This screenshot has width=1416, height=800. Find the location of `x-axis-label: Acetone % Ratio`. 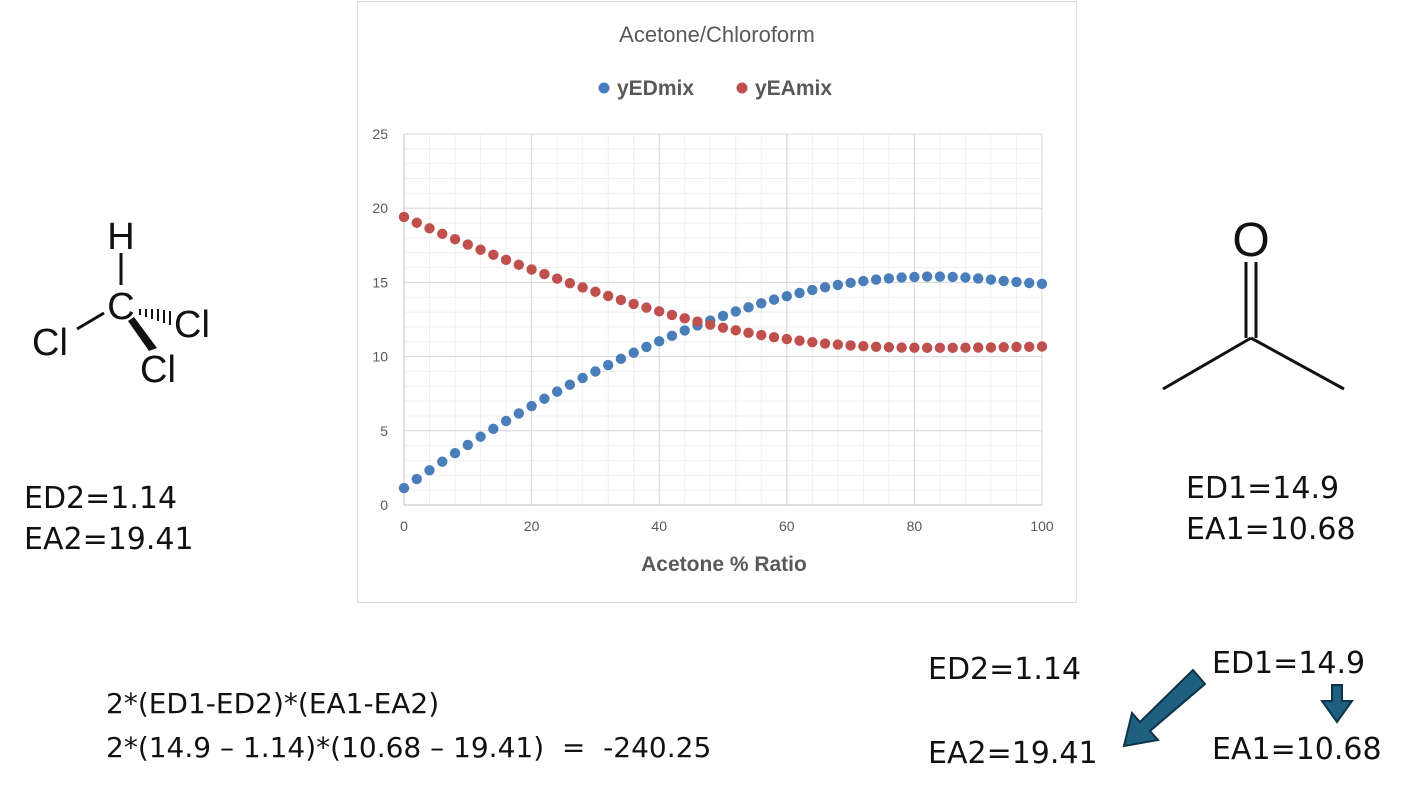

x-axis-label: Acetone % Ratio is located at coordinates (724, 564).